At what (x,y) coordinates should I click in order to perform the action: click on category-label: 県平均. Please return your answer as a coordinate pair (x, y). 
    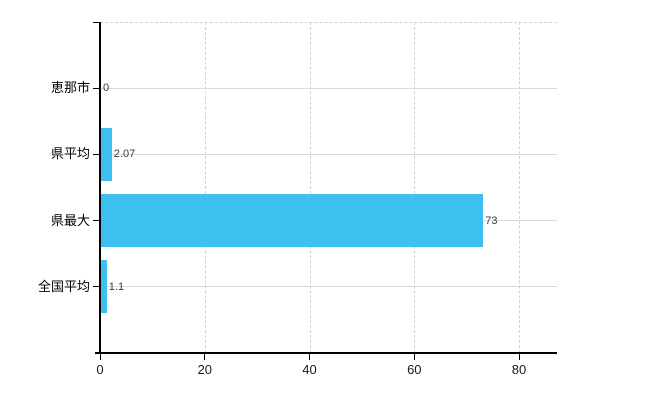
    Looking at the image, I should click on (70, 154).